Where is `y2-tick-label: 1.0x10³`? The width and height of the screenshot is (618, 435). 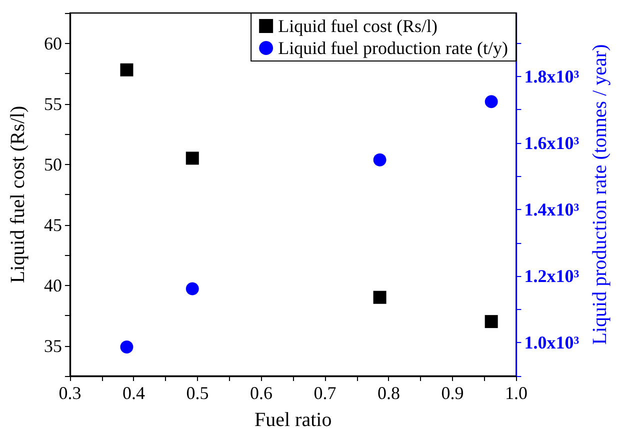
y2-tick-label: 1.0x10³ is located at coordinates (552, 342).